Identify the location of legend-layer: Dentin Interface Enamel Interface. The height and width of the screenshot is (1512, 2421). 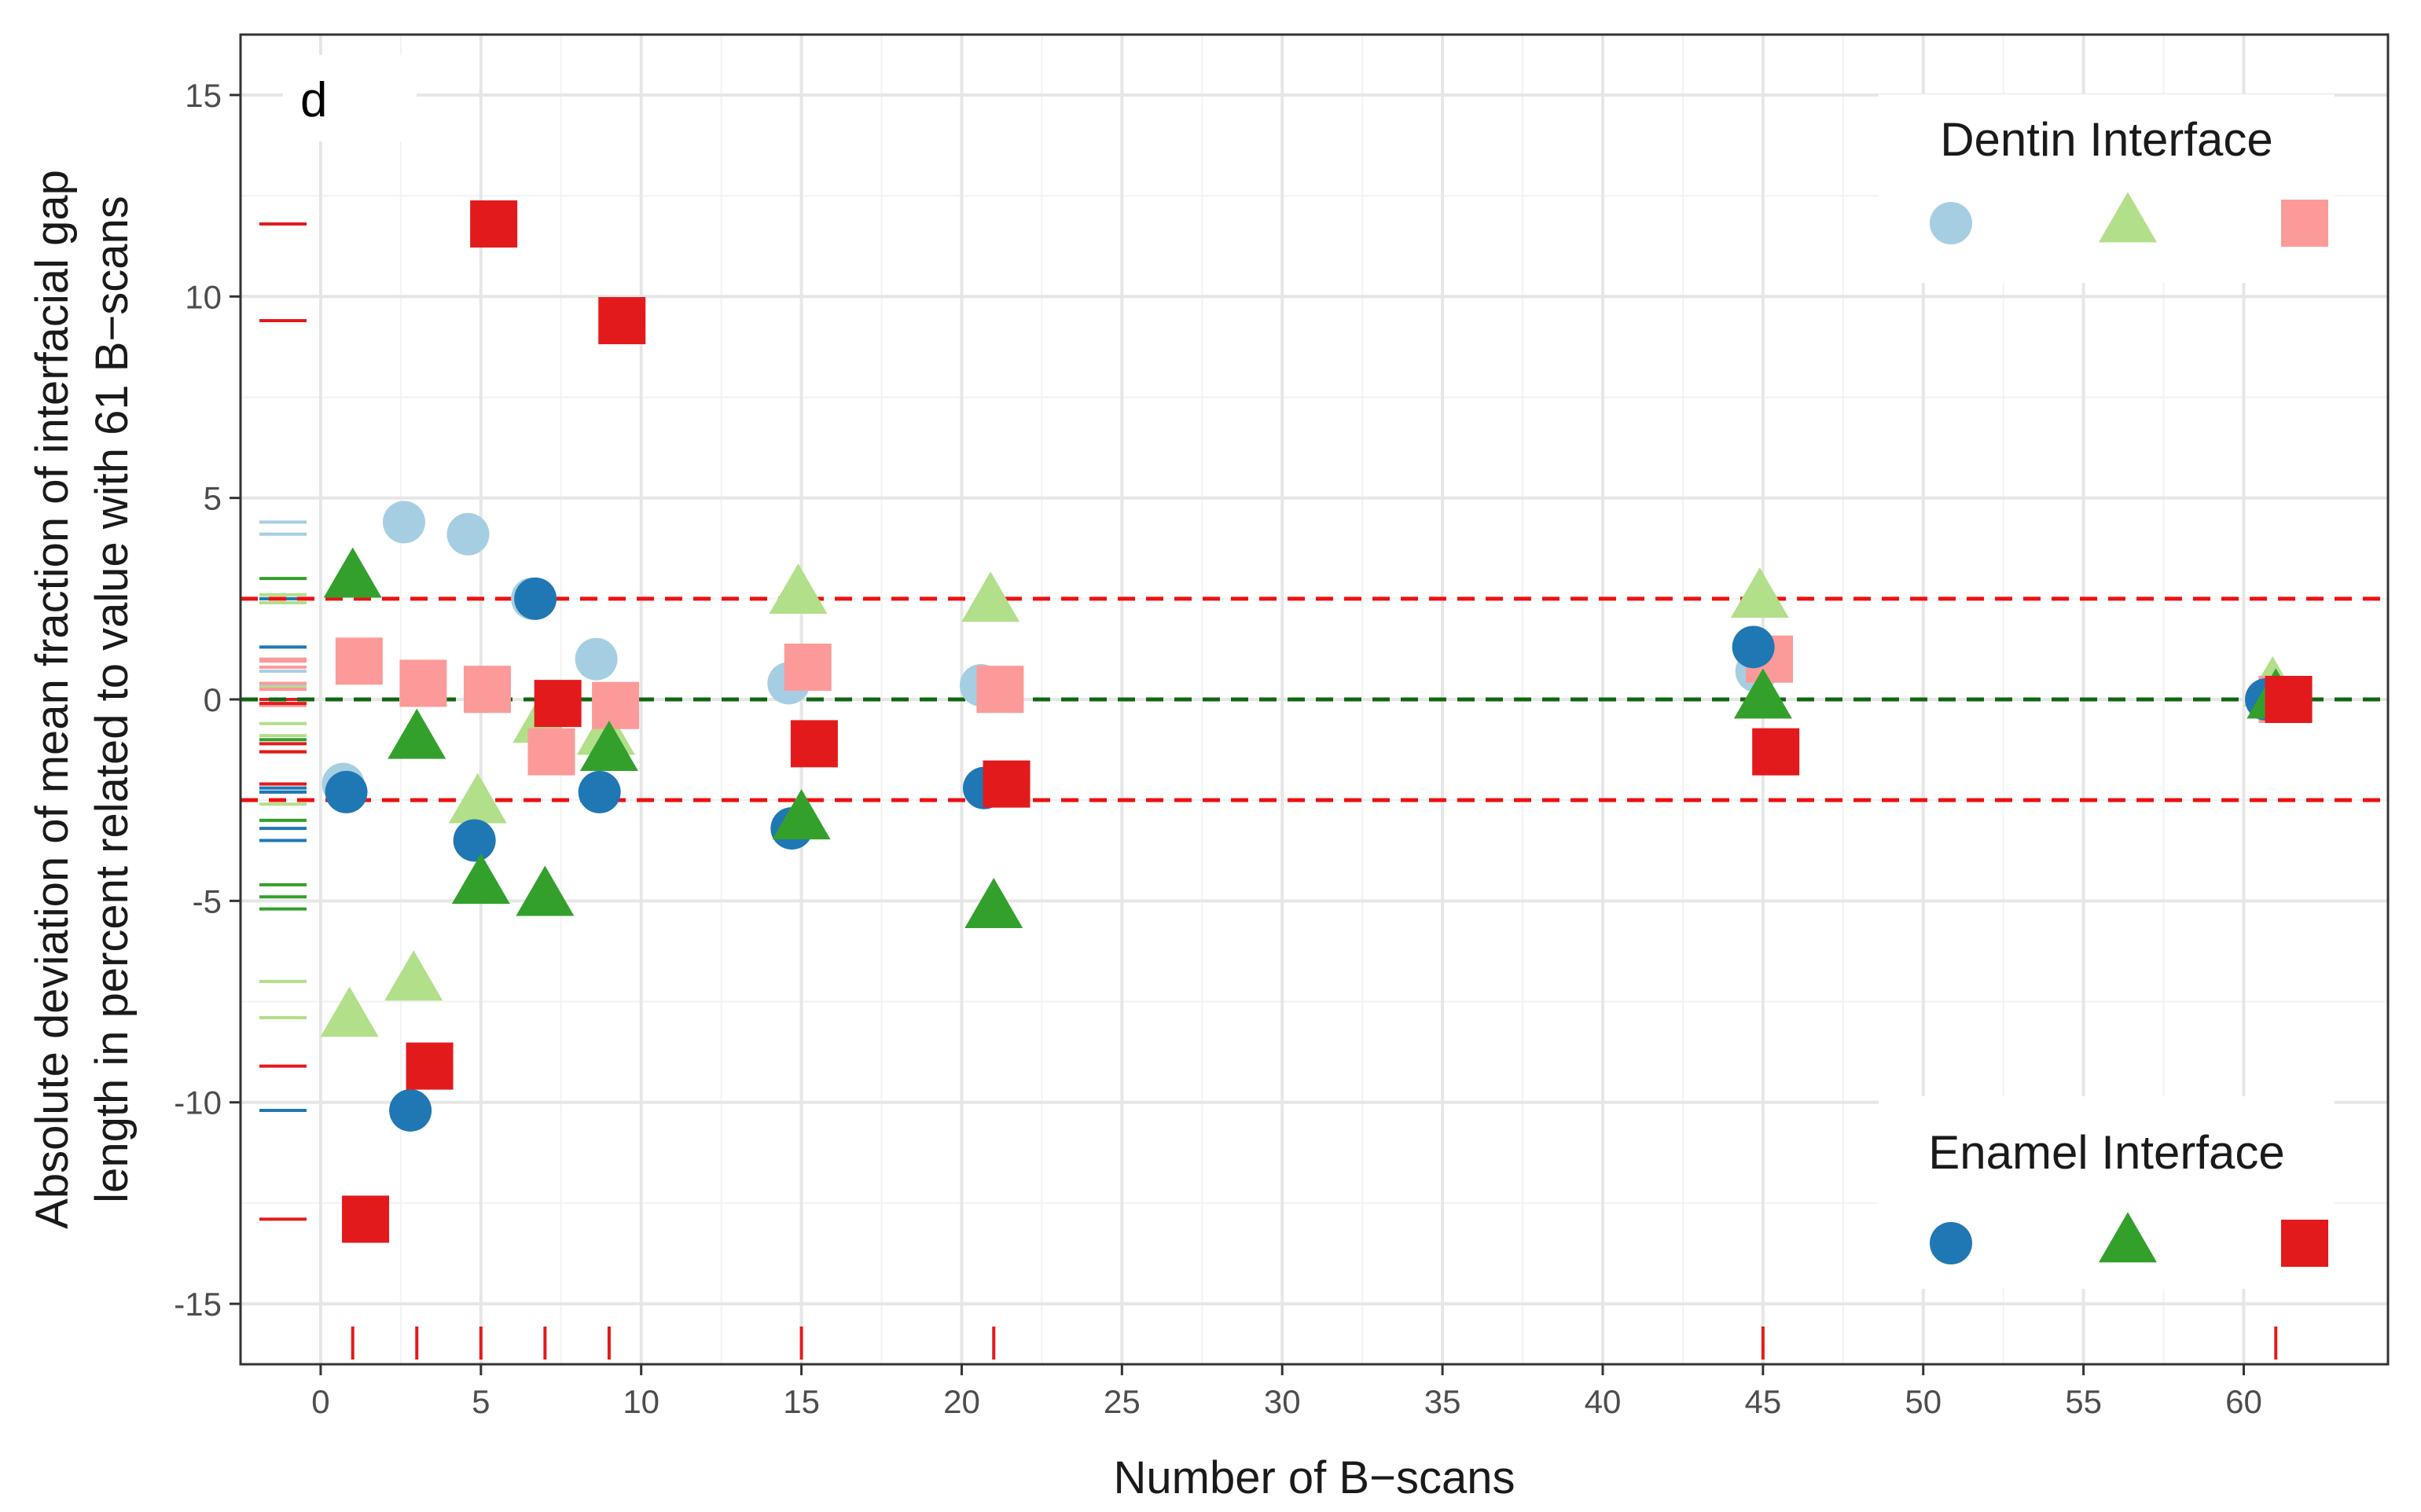
(2128, 690).